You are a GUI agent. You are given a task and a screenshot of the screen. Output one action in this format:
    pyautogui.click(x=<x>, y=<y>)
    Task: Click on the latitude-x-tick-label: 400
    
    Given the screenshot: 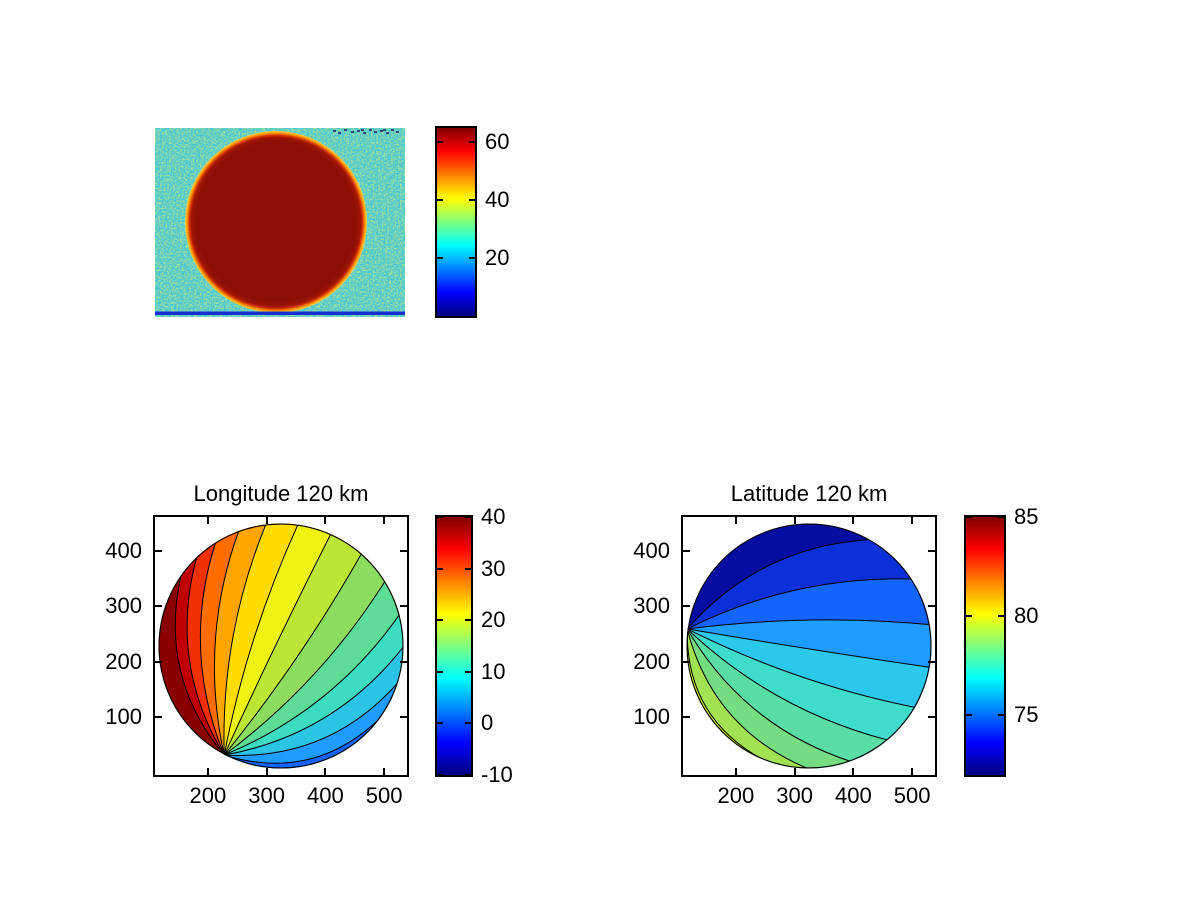 What is the action you would take?
    pyautogui.click(x=853, y=795)
    